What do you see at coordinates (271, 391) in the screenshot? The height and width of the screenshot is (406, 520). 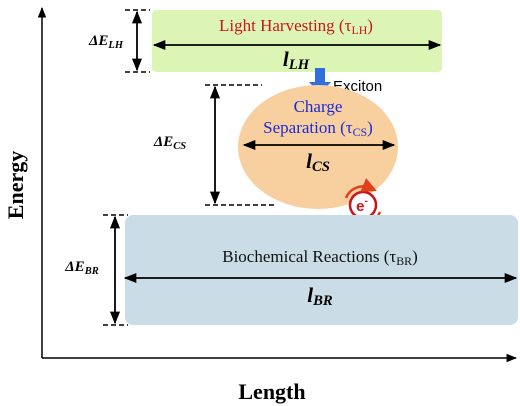 I see `x-axis-label: Length` at bounding box center [271, 391].